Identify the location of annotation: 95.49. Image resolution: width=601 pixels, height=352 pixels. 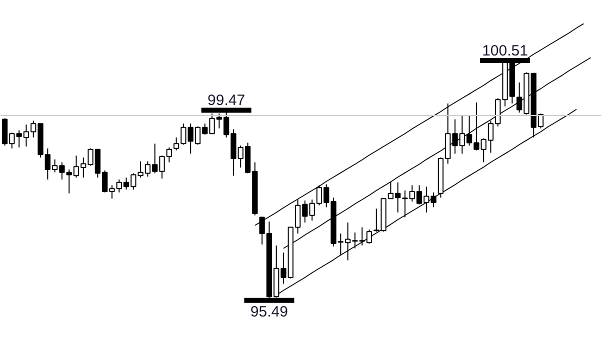
(269, 311).